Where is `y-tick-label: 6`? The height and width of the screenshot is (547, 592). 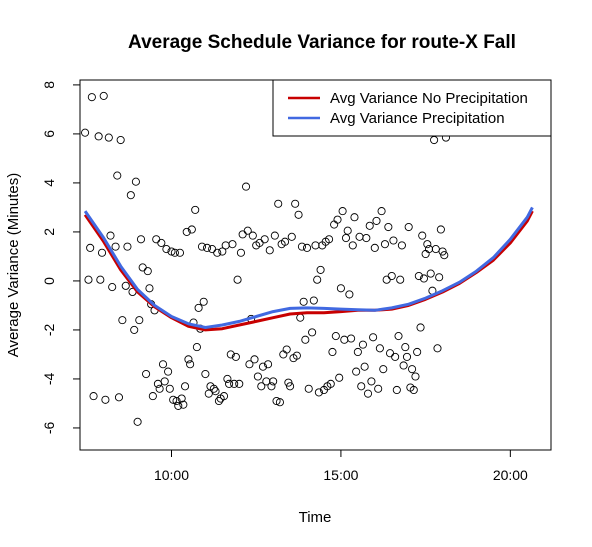
y-tick-label: 6 is located at coordinates (49, 134).